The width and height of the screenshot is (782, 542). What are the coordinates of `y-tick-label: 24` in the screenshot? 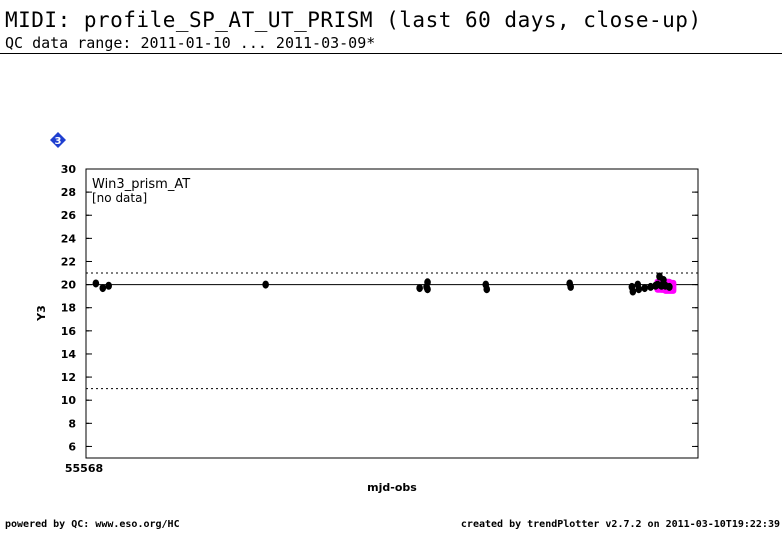 It's located at (69, 238).